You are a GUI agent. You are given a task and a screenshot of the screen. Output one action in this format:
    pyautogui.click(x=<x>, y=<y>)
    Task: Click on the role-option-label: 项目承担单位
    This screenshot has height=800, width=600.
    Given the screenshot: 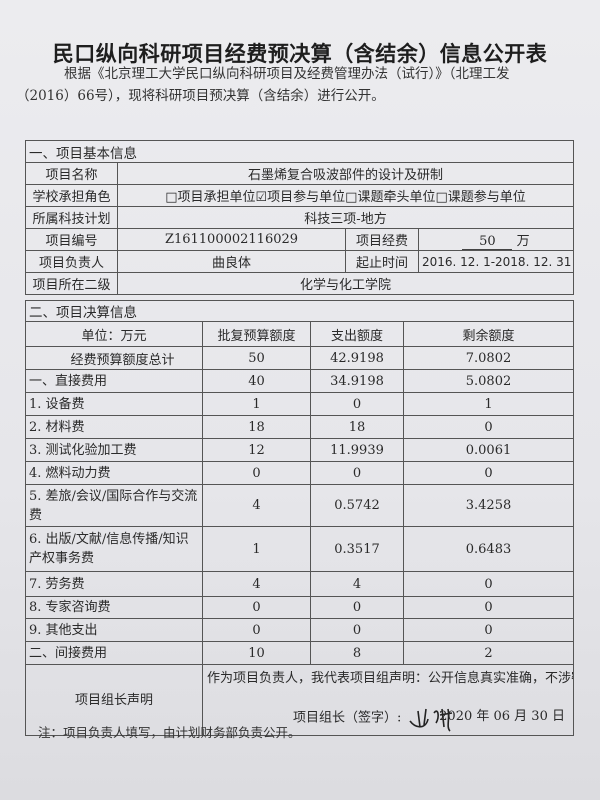 What is the action you would take?
    pyautogui.click(x=216, y=197)
    